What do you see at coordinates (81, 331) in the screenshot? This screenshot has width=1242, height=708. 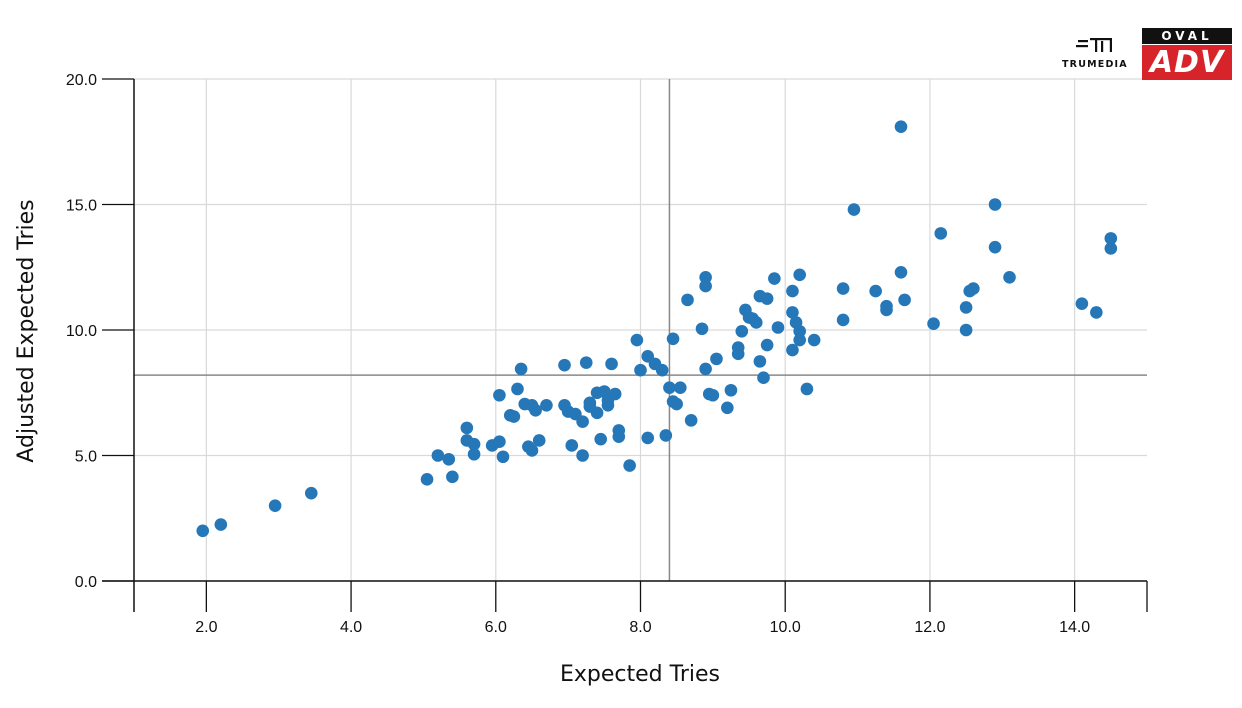 I see `y-tick-labels: 0.0 5.0 10.0 15.0 20.0` at bounding box center [81, 331].